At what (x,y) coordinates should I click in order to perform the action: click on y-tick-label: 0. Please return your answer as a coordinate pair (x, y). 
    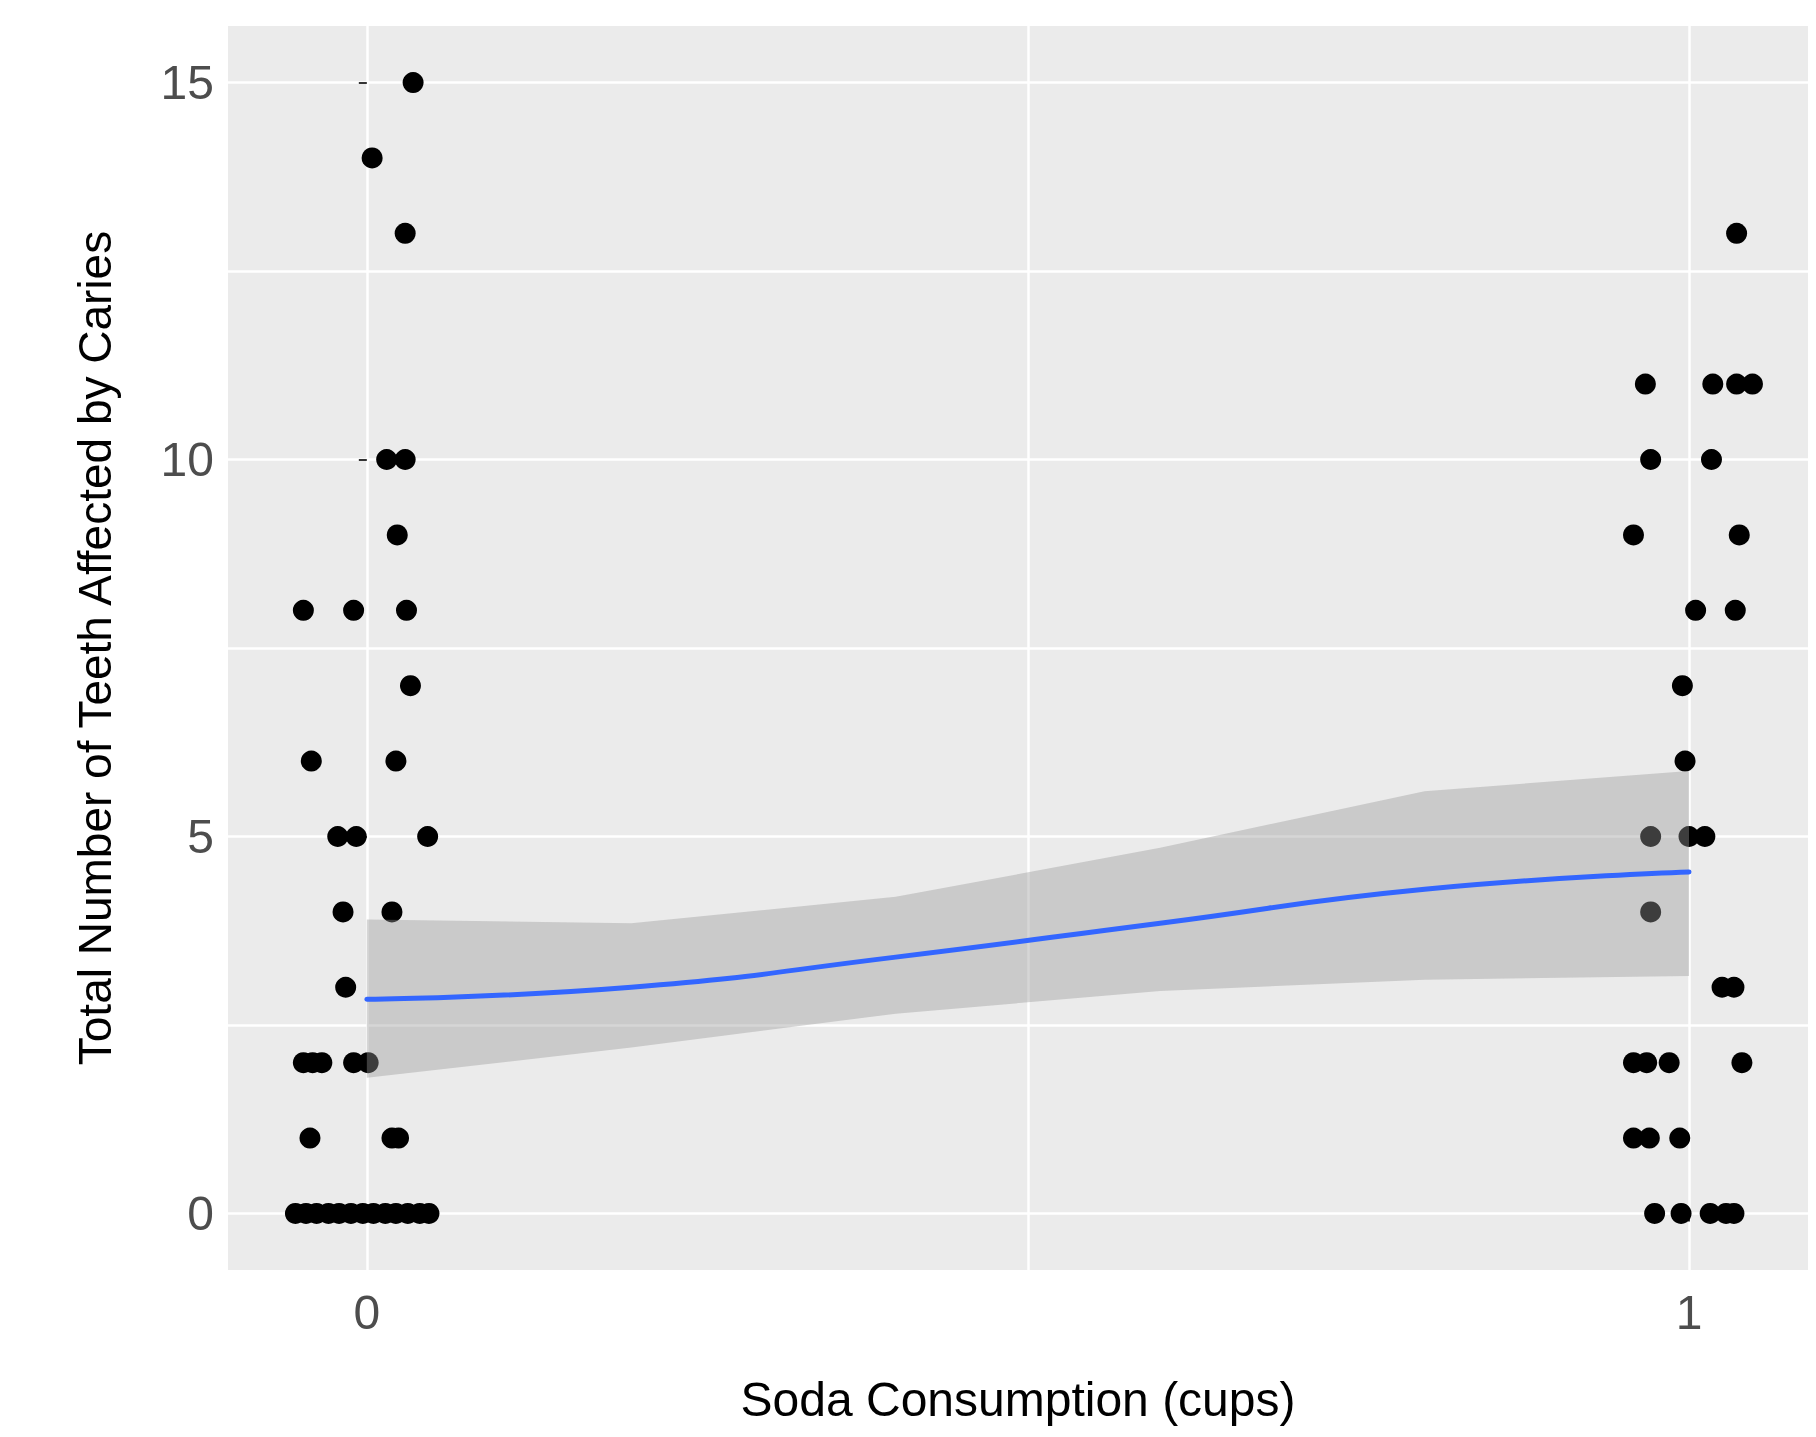
    Looking at the image, I should click on (200, 1213).